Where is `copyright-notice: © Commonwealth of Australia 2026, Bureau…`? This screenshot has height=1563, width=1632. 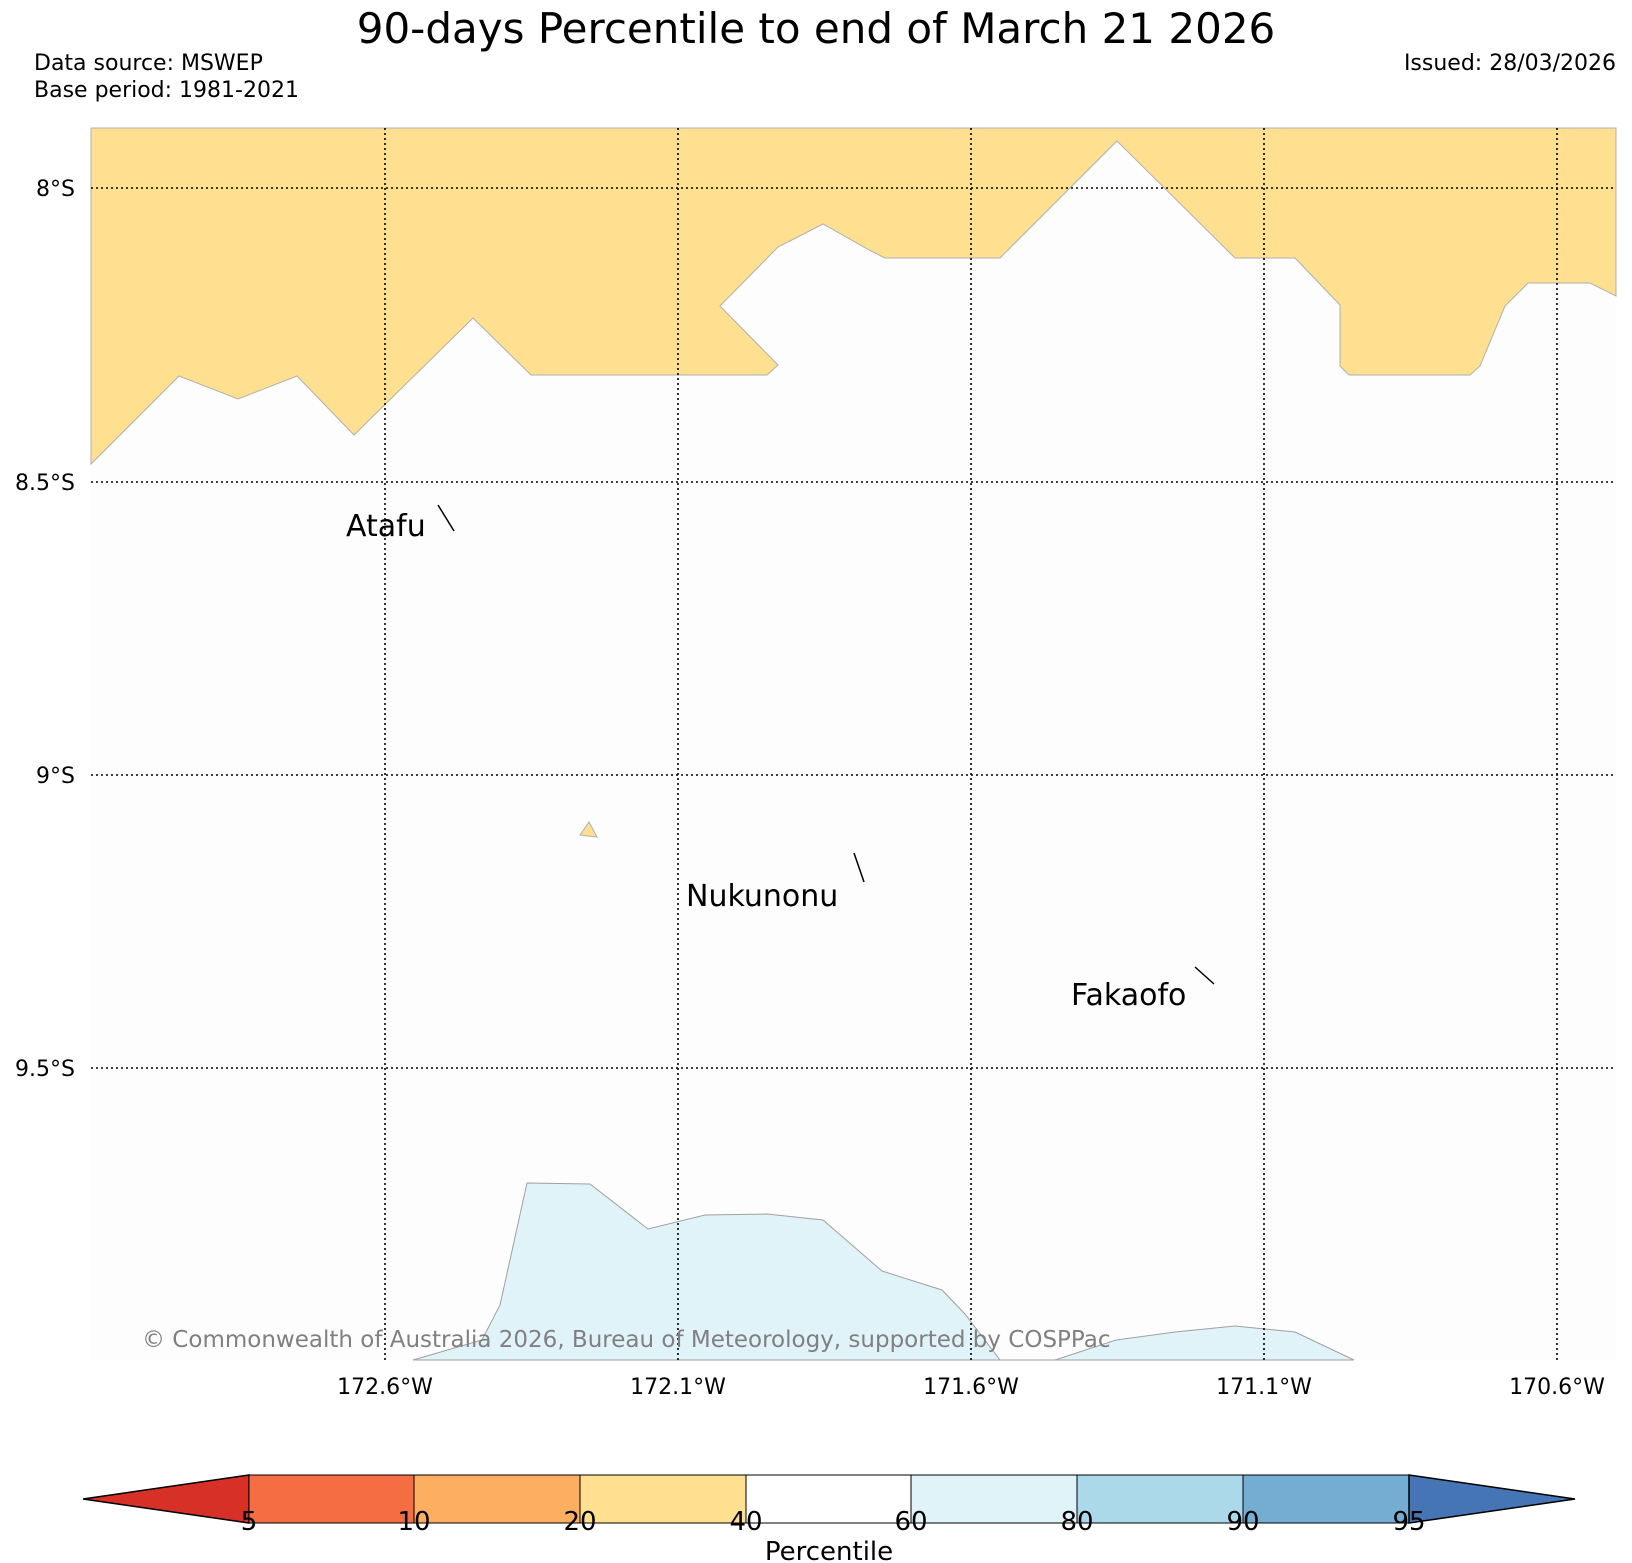 copyright-notice: © Commonwealth of Australia 2026, Bureau… is located at coordinates (626, 1340).